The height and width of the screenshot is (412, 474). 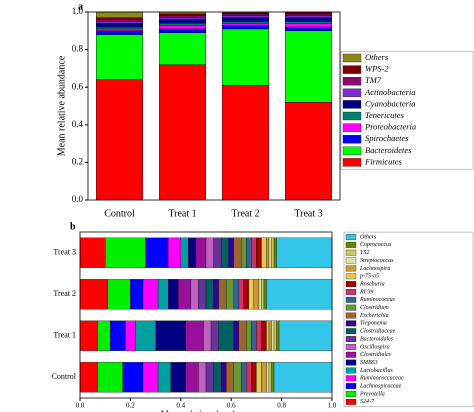 What do you see at coordinates (373, 324) in the screenshot?
I see `legend-label: Treponema` at bounding box center [373, 324].